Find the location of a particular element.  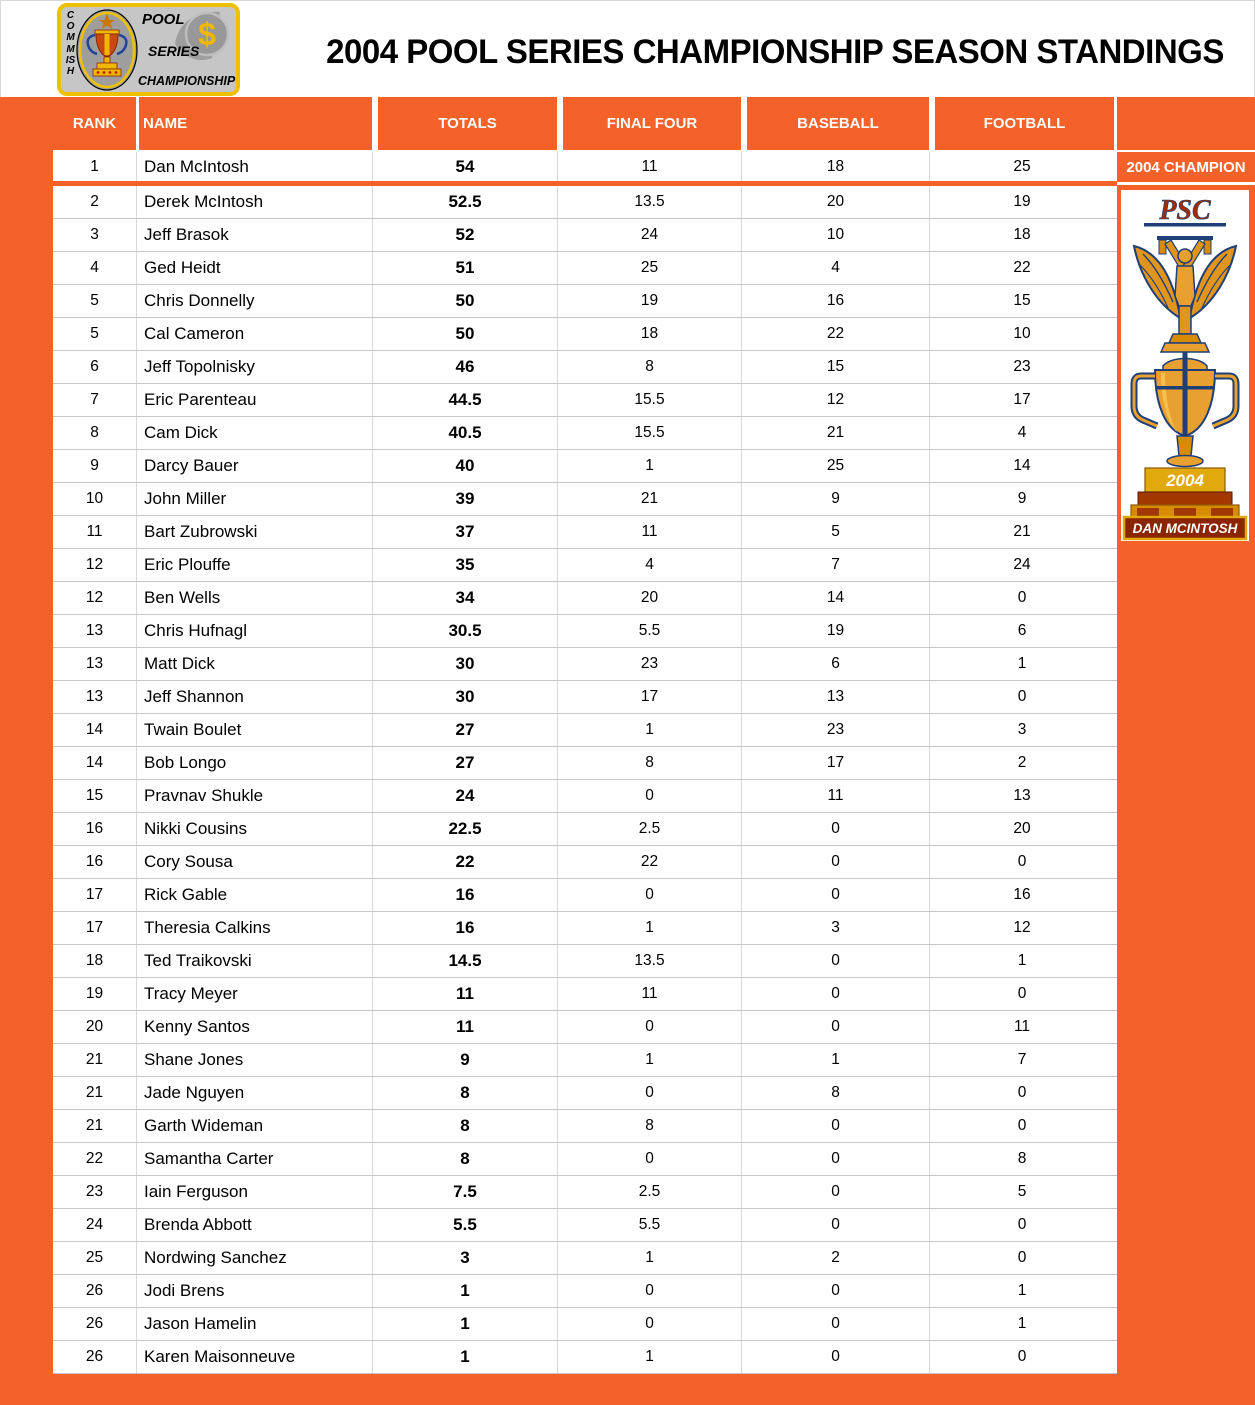

logo-graphic: $ is located at coordinates (148, 49).